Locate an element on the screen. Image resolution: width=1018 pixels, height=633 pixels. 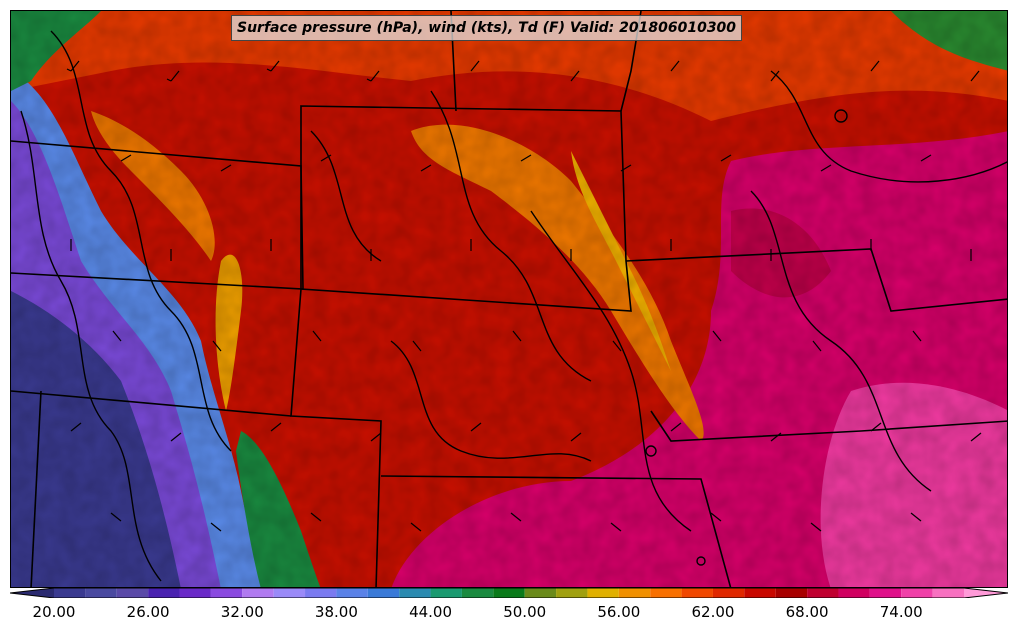
colorbar is located at coordinates (509, 593).